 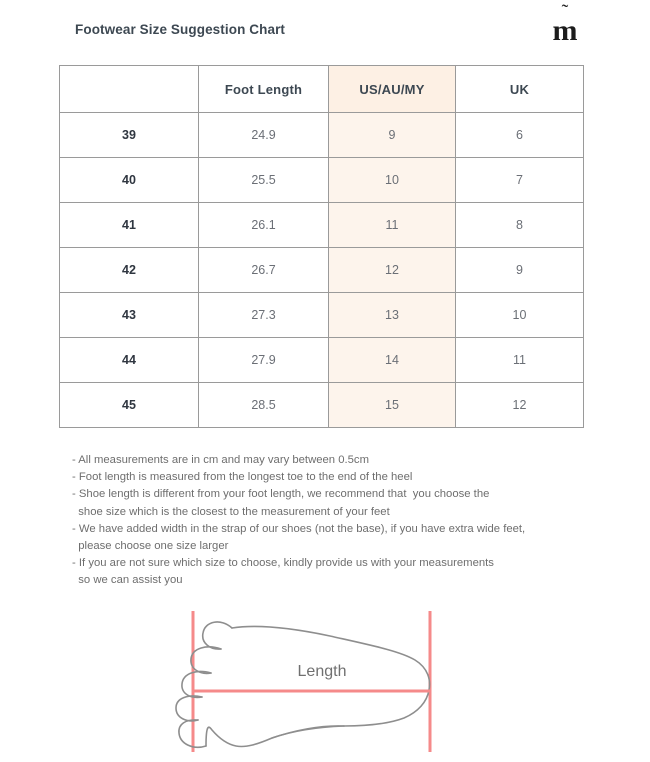 What do you see at coordinates (263, 405) in the screenshot?
I see `cell-foot-length: 28.5` at bounding box center [263, 405].